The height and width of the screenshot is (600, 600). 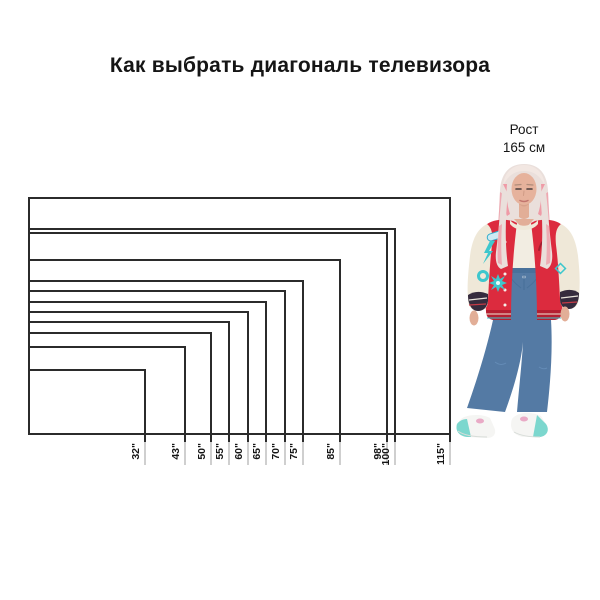 I want to click on jacket-left-sleeve, so click(x=480, y=267).